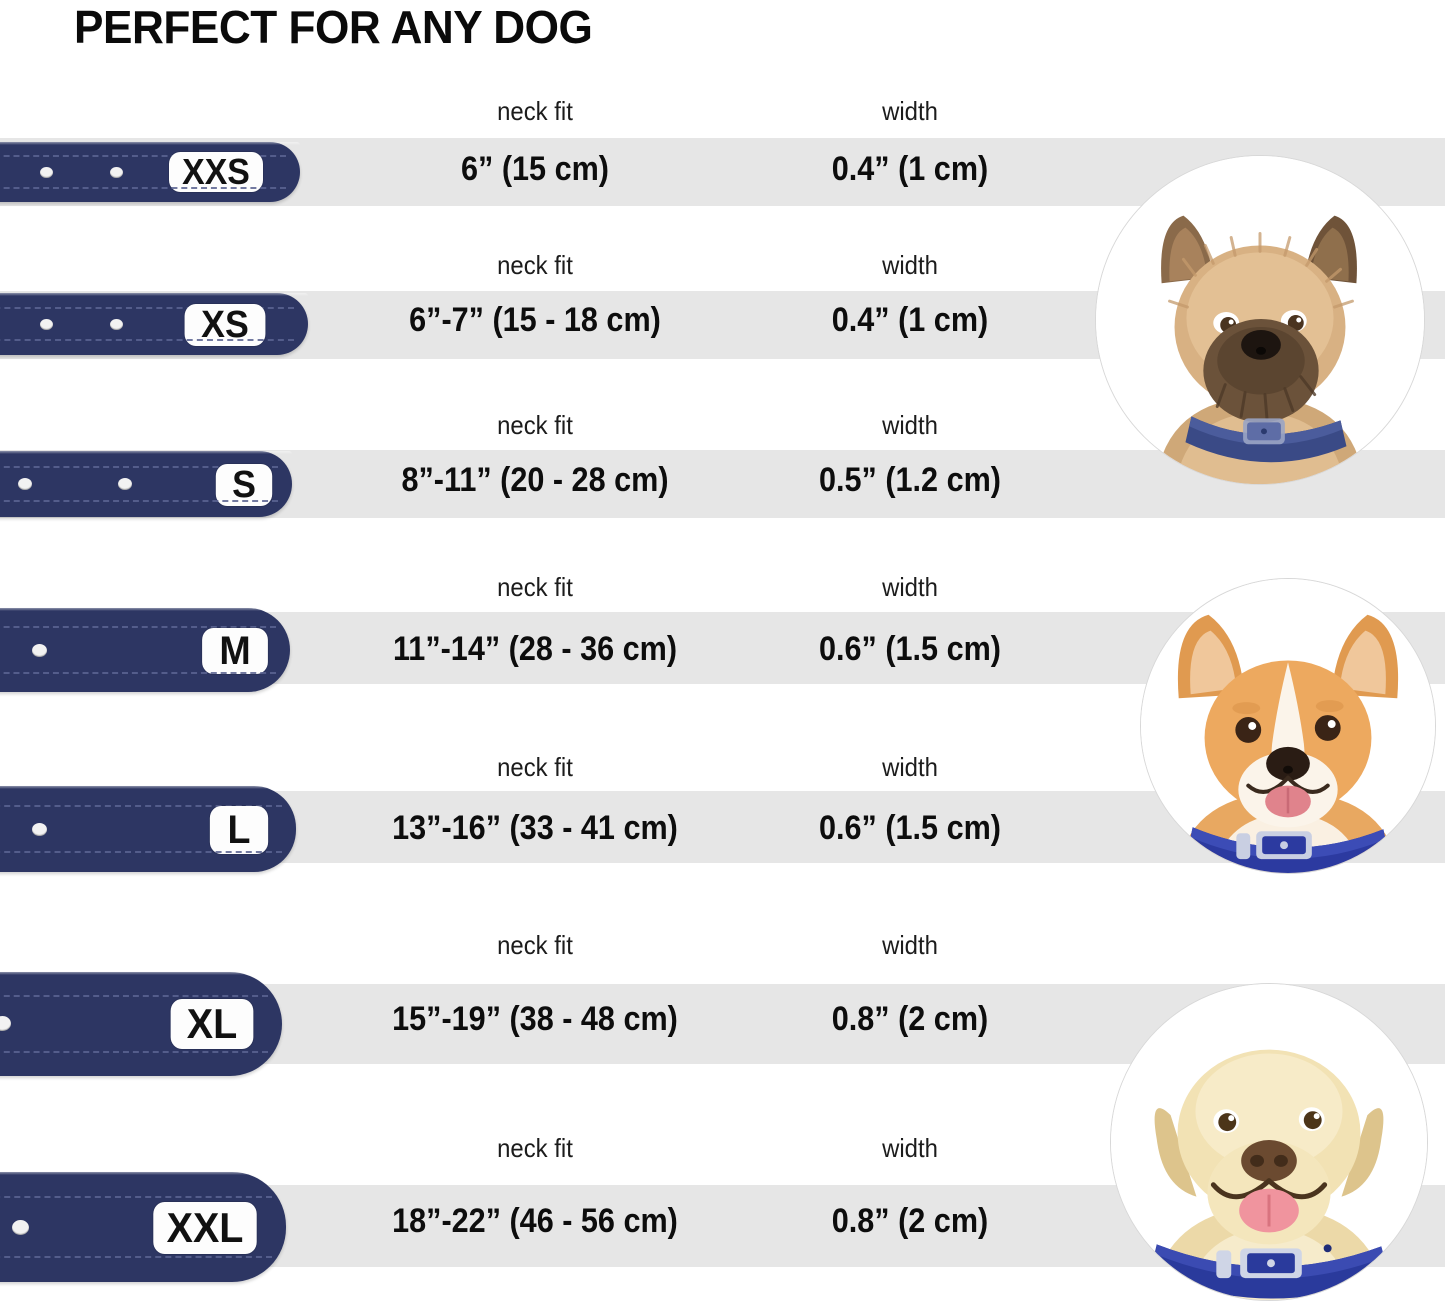 This screenshot has width=1445, height=1301. Describe the element at coordinates (143, 1227) in the screenshot. I see `collar-strap-xxl: XXL` at that location.